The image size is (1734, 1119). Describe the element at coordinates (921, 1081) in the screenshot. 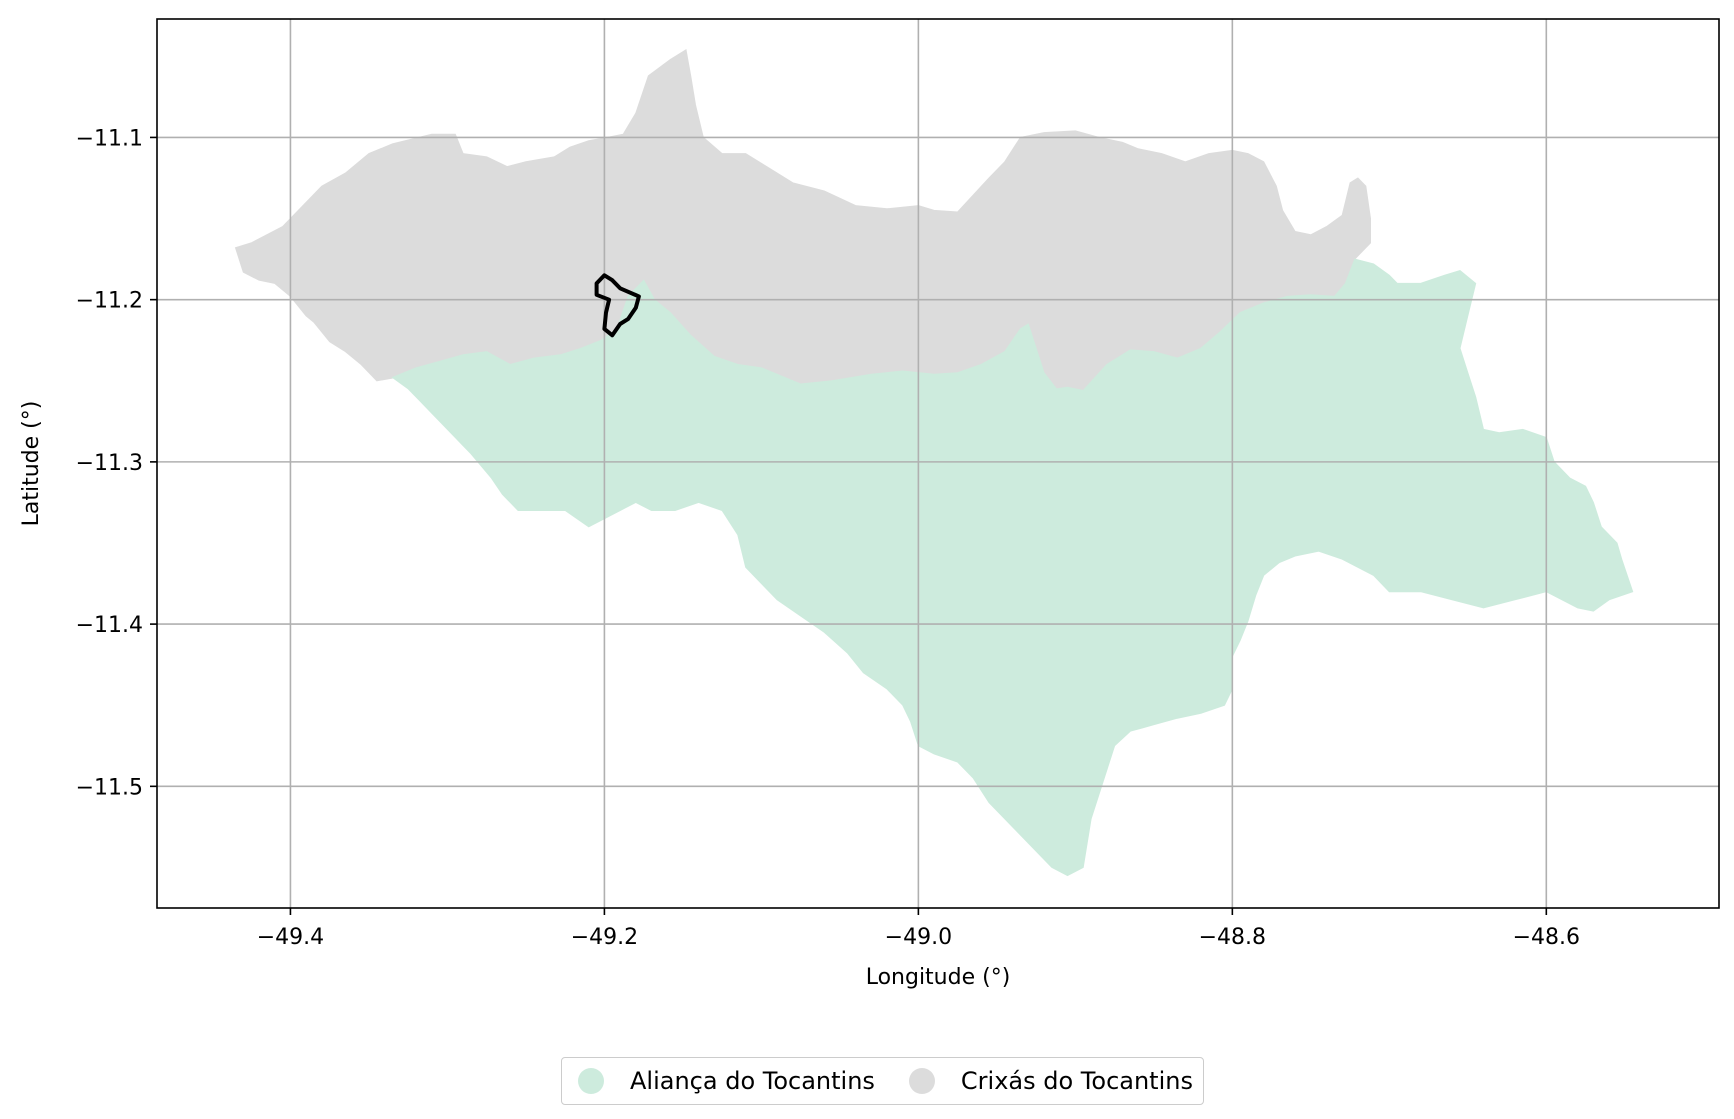

I see `legend-swatch-crixas` at that location.